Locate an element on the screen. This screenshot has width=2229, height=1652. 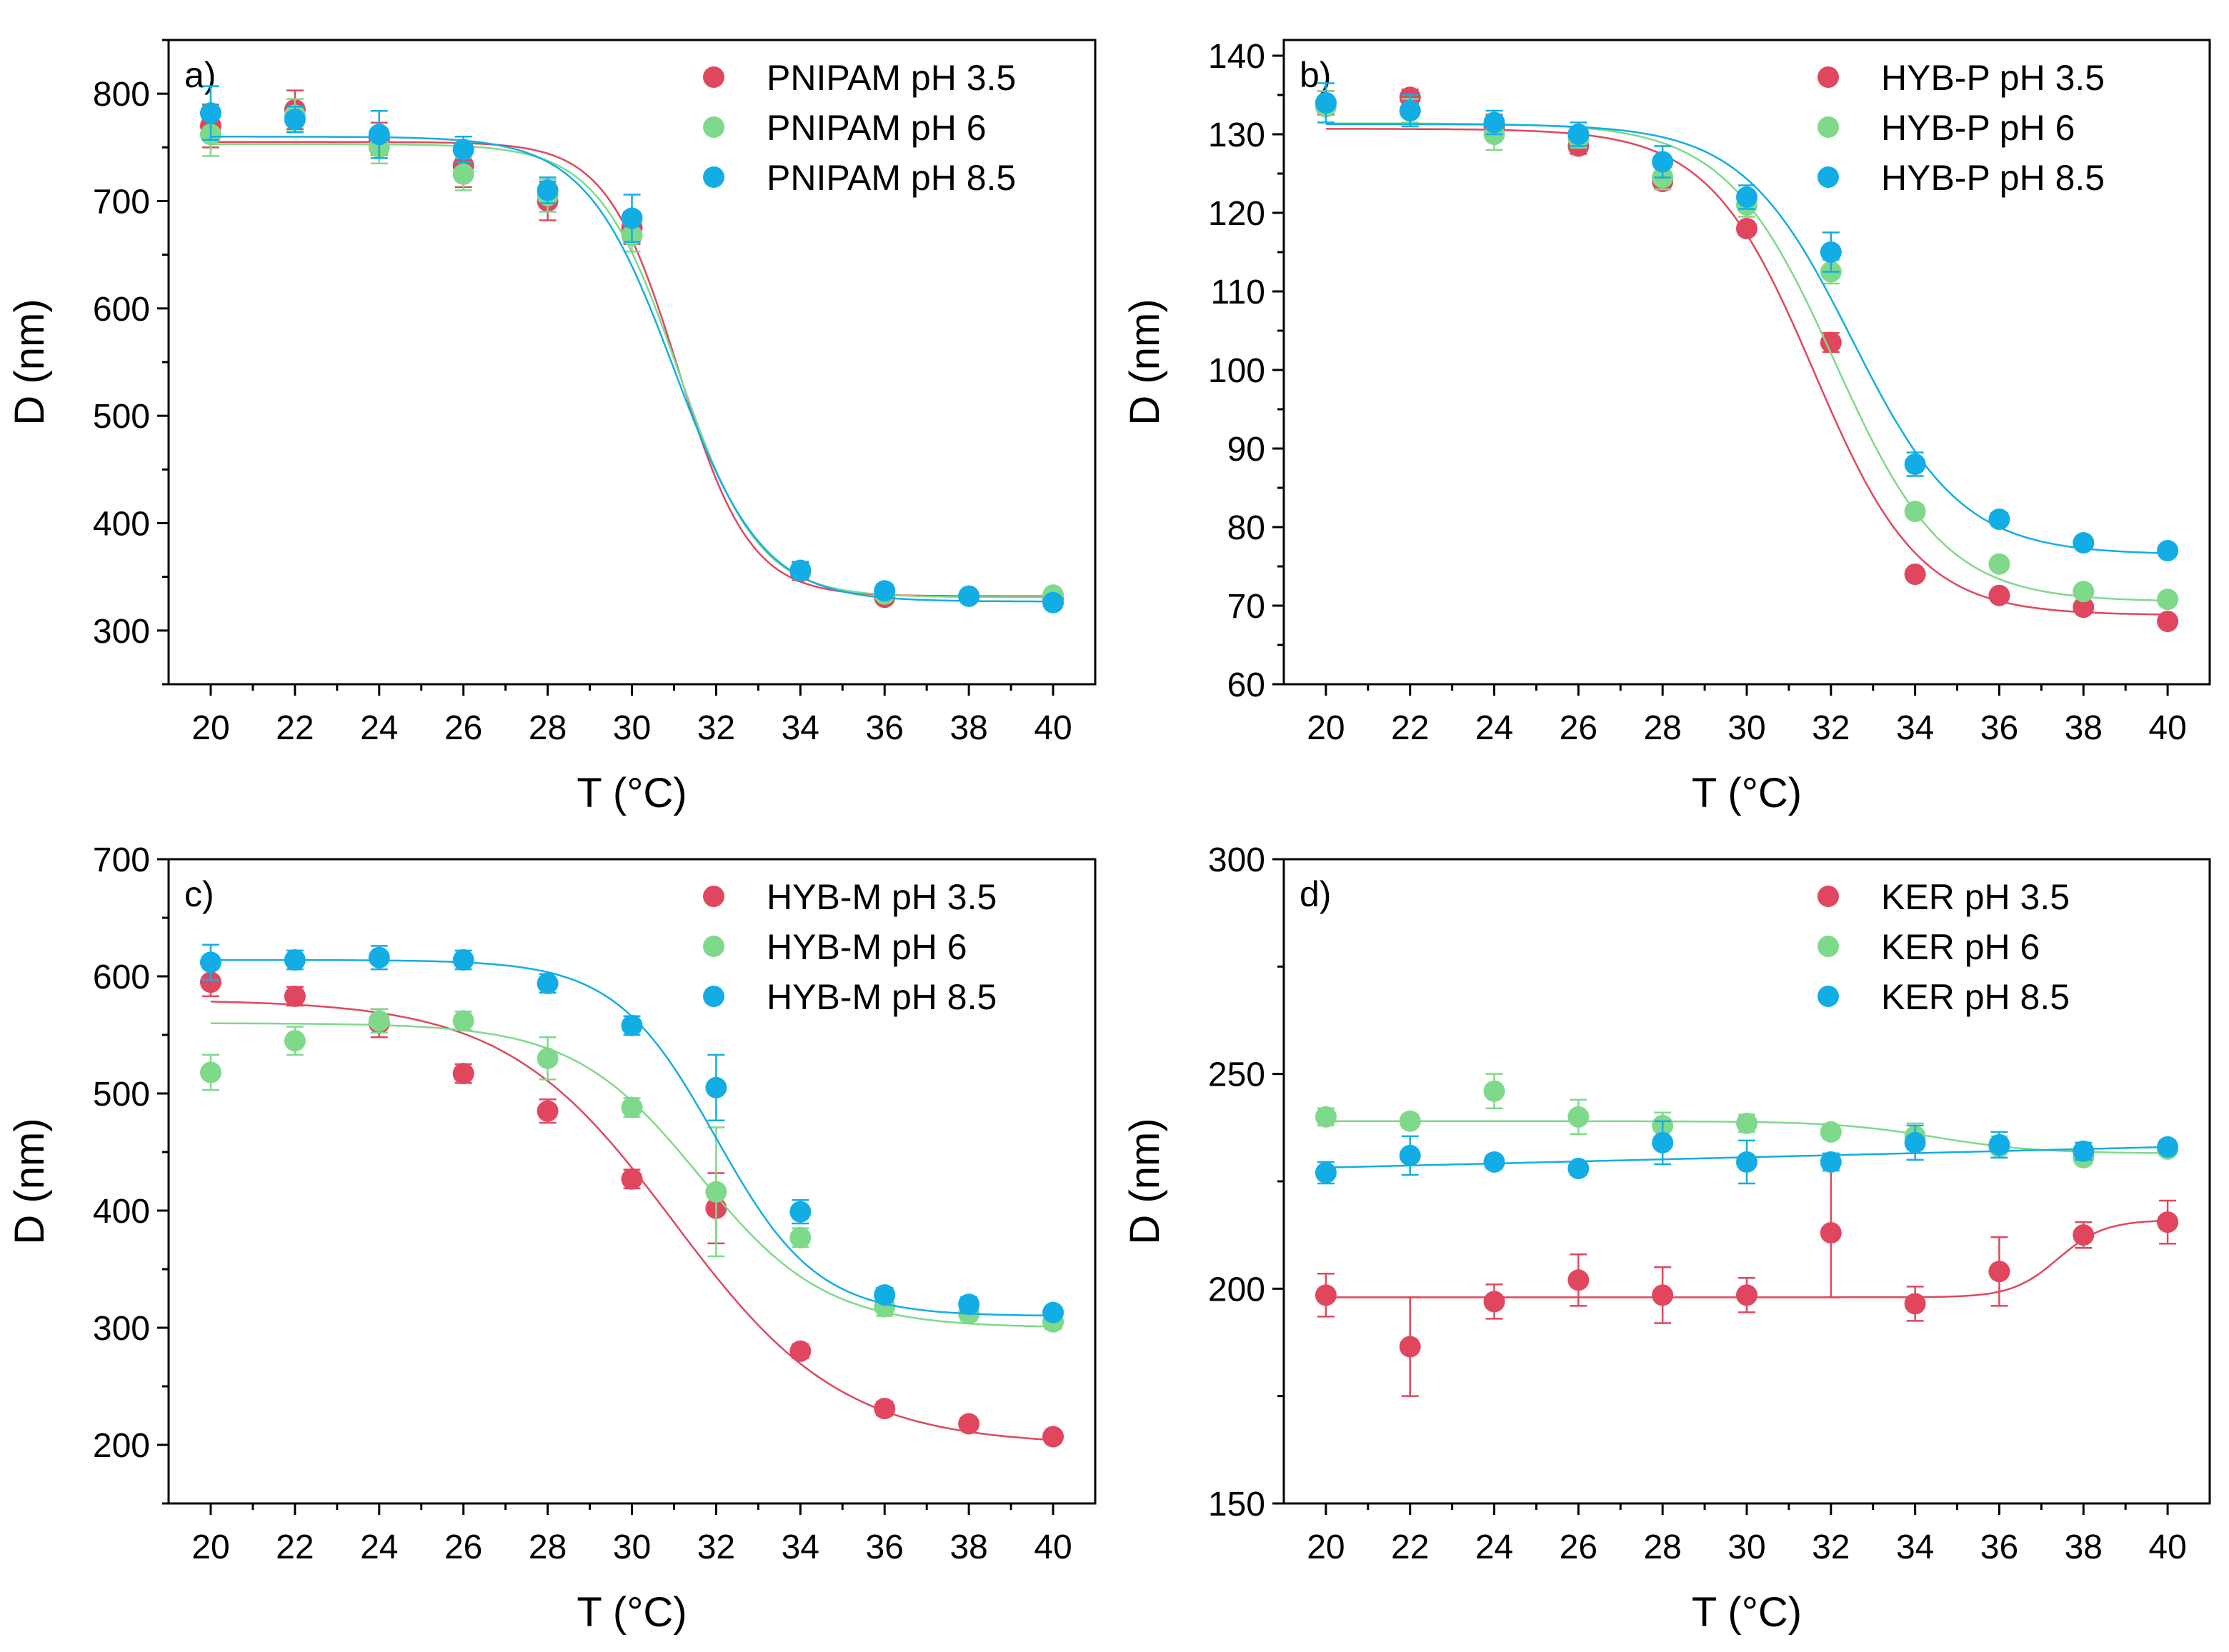
y-tick-label: 110 is located at coordinates (1237, 292).